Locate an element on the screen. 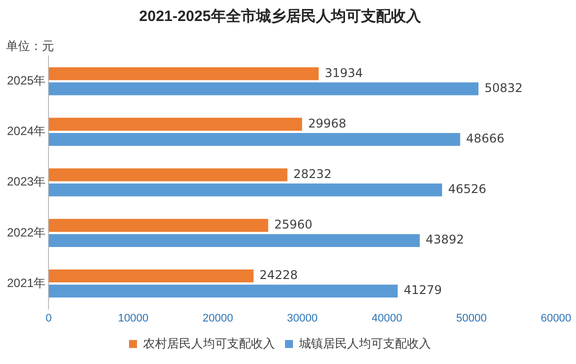 The height and width of the screenshot is (364, 576). x-tick-label: 50000 is located at coordinates (471, 318).